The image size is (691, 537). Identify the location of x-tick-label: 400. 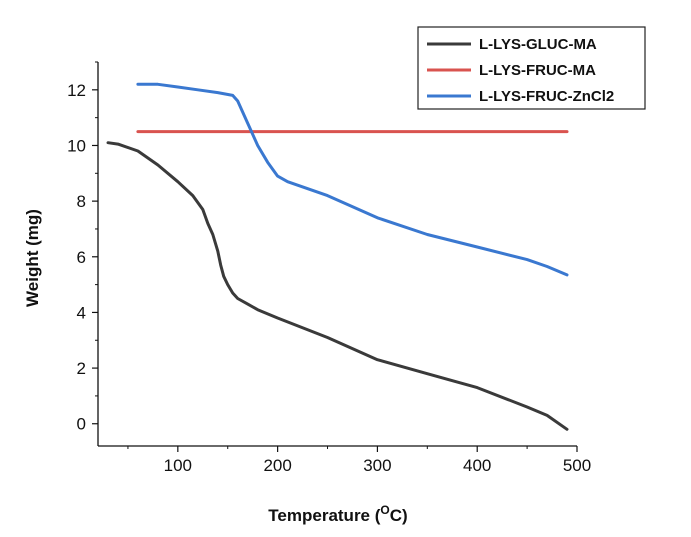
(477, 465).